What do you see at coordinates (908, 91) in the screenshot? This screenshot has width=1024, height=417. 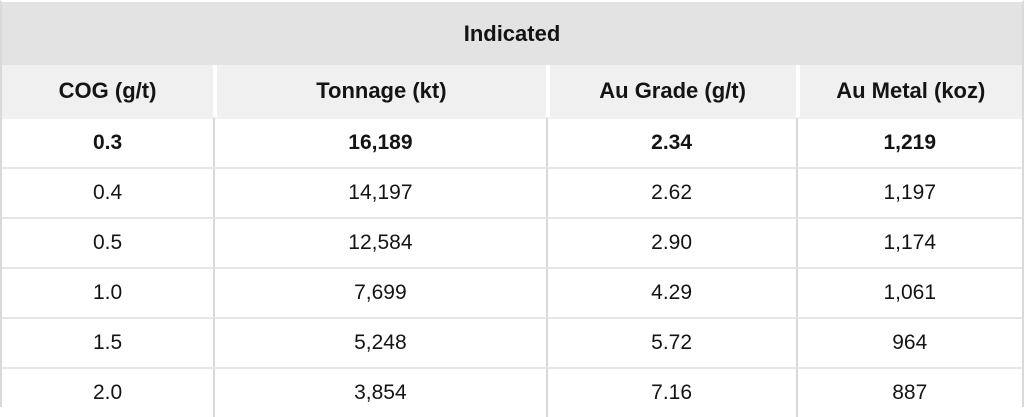 I see `column-header-au-metal: Au Metal (koz)` at bounding box center [908, 91].